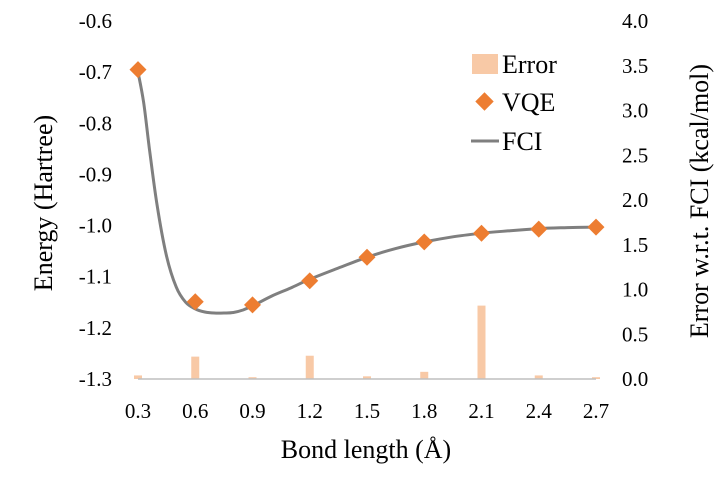 Image resolution: width=725 pixels, height=480 pixels. What do you see at coordinates (539, 411) in the screenshot?
I see `x-tick-label: 2.4` at bounding box center [539, 411].